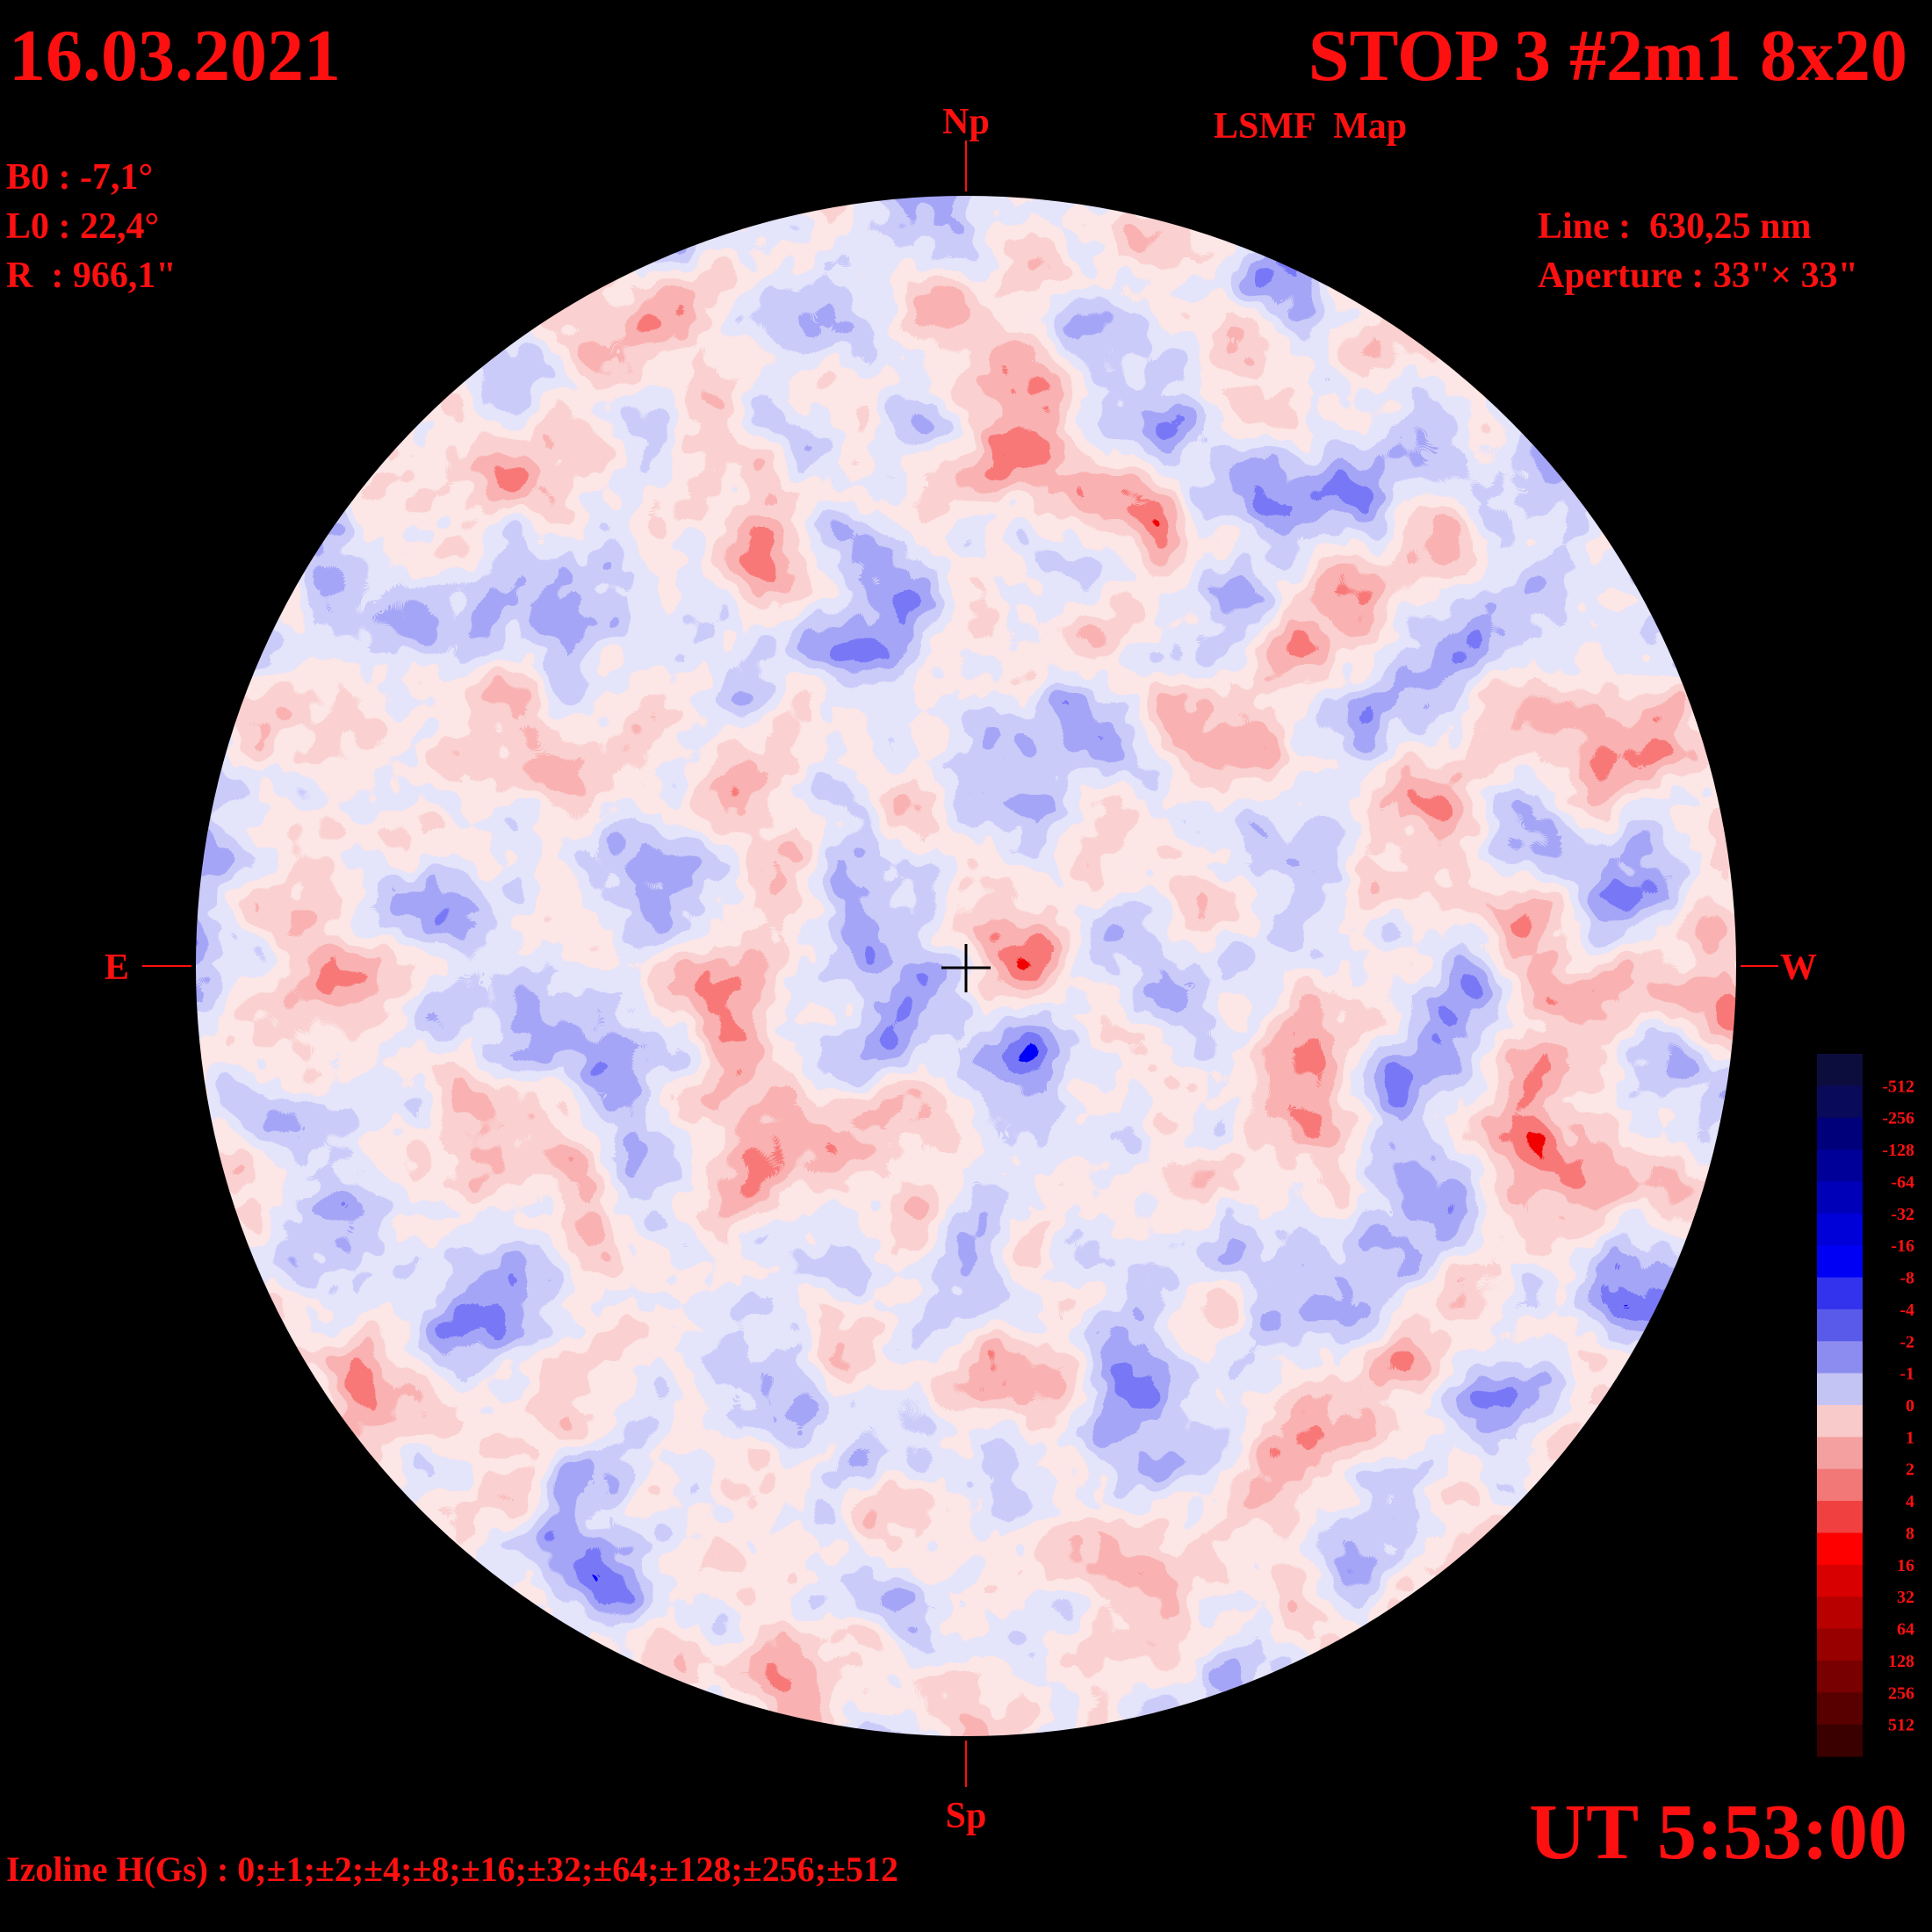 Image resolution: width=1932 pixels, height=1932 pixels. What do you see at coordinates (1718, 1833) in the screenshot?
I see `time: UT 5:53:00` at bounding box center [1718, 1833].